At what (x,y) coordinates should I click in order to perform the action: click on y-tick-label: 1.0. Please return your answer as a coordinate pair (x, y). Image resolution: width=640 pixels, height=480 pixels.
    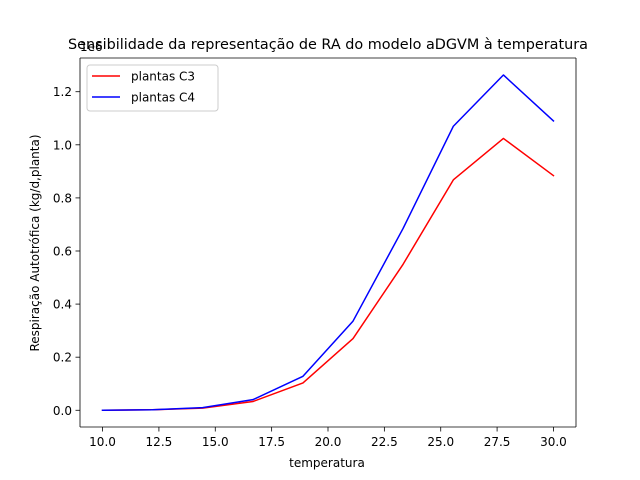
    Looking at the image, I should click on (62, 145).